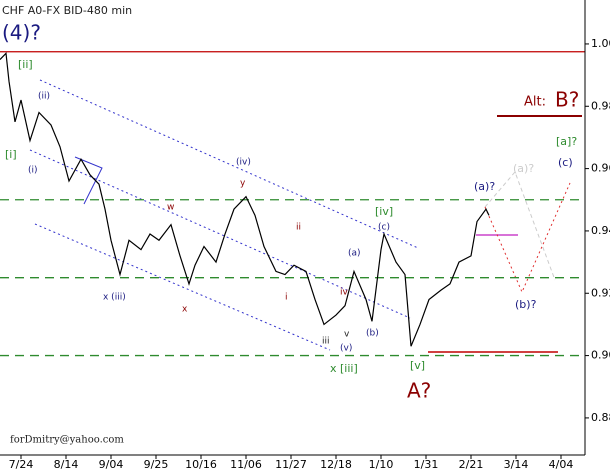 The image size is (610, 471). What do you see at coordinates (298, 228) in the screenshot?
I see `wave-label: ii` at bounding box center [298, 228].